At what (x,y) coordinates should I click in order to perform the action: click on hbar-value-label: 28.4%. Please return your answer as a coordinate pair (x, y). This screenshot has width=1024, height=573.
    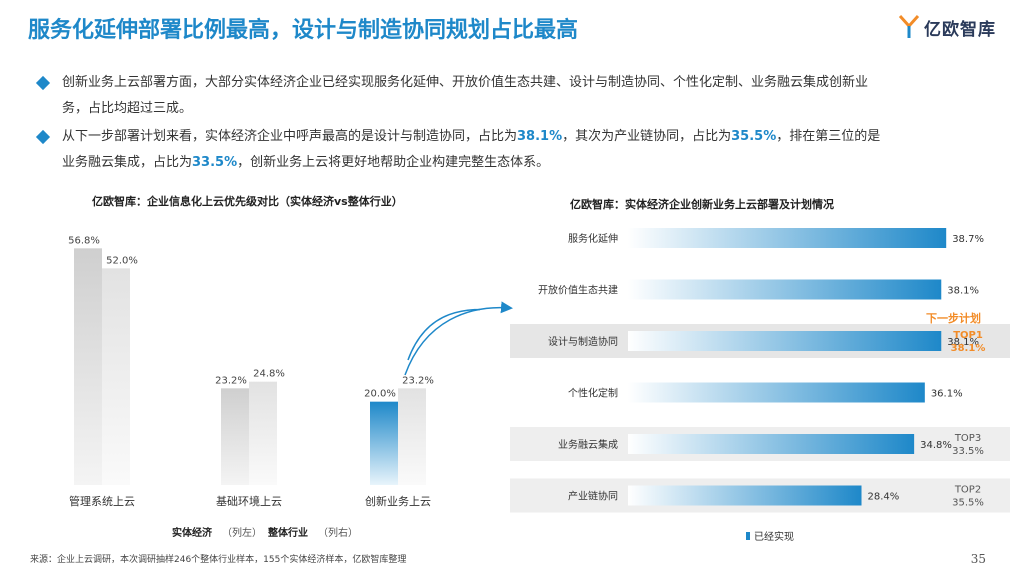
    Looking at the image, I should click on (884, 497).